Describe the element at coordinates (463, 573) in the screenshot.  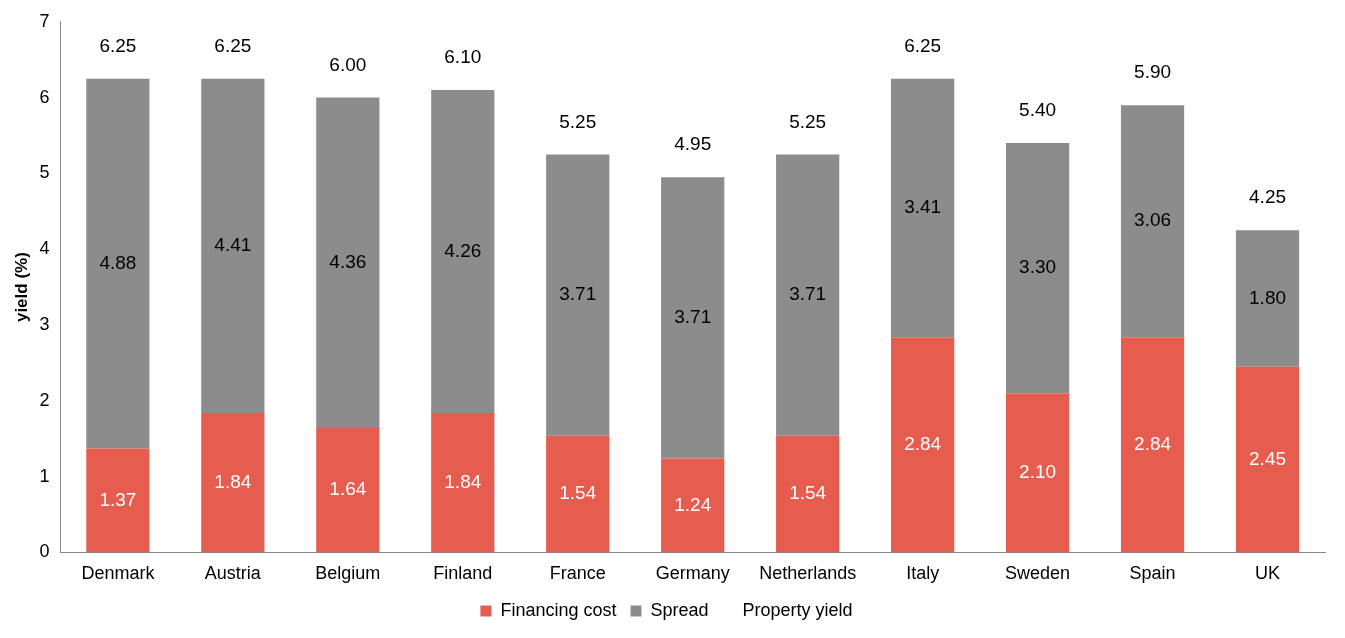
I see `x-tick-label: Finland` at that location.